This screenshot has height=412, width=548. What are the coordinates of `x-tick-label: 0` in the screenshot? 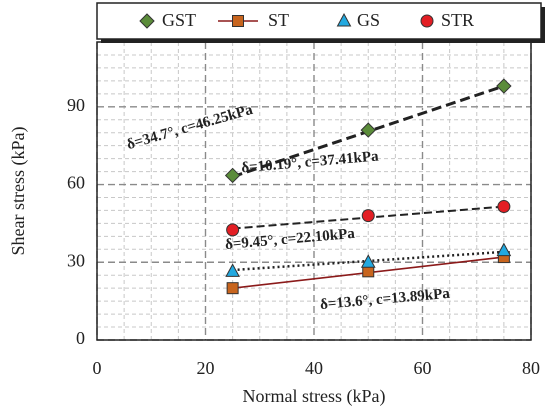 It's located at (97, 368).